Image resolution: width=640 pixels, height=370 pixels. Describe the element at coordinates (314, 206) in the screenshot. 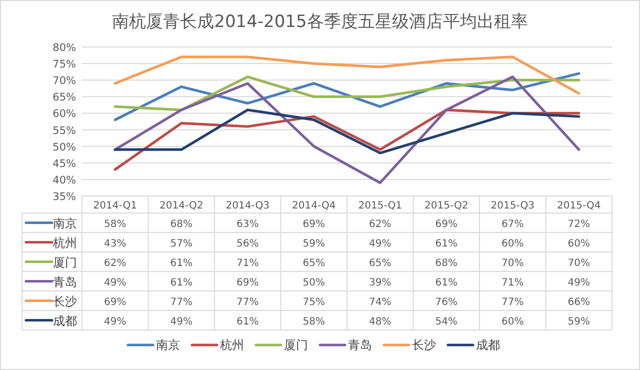

I see `x-tick-label: 2014-Q4` at that location.